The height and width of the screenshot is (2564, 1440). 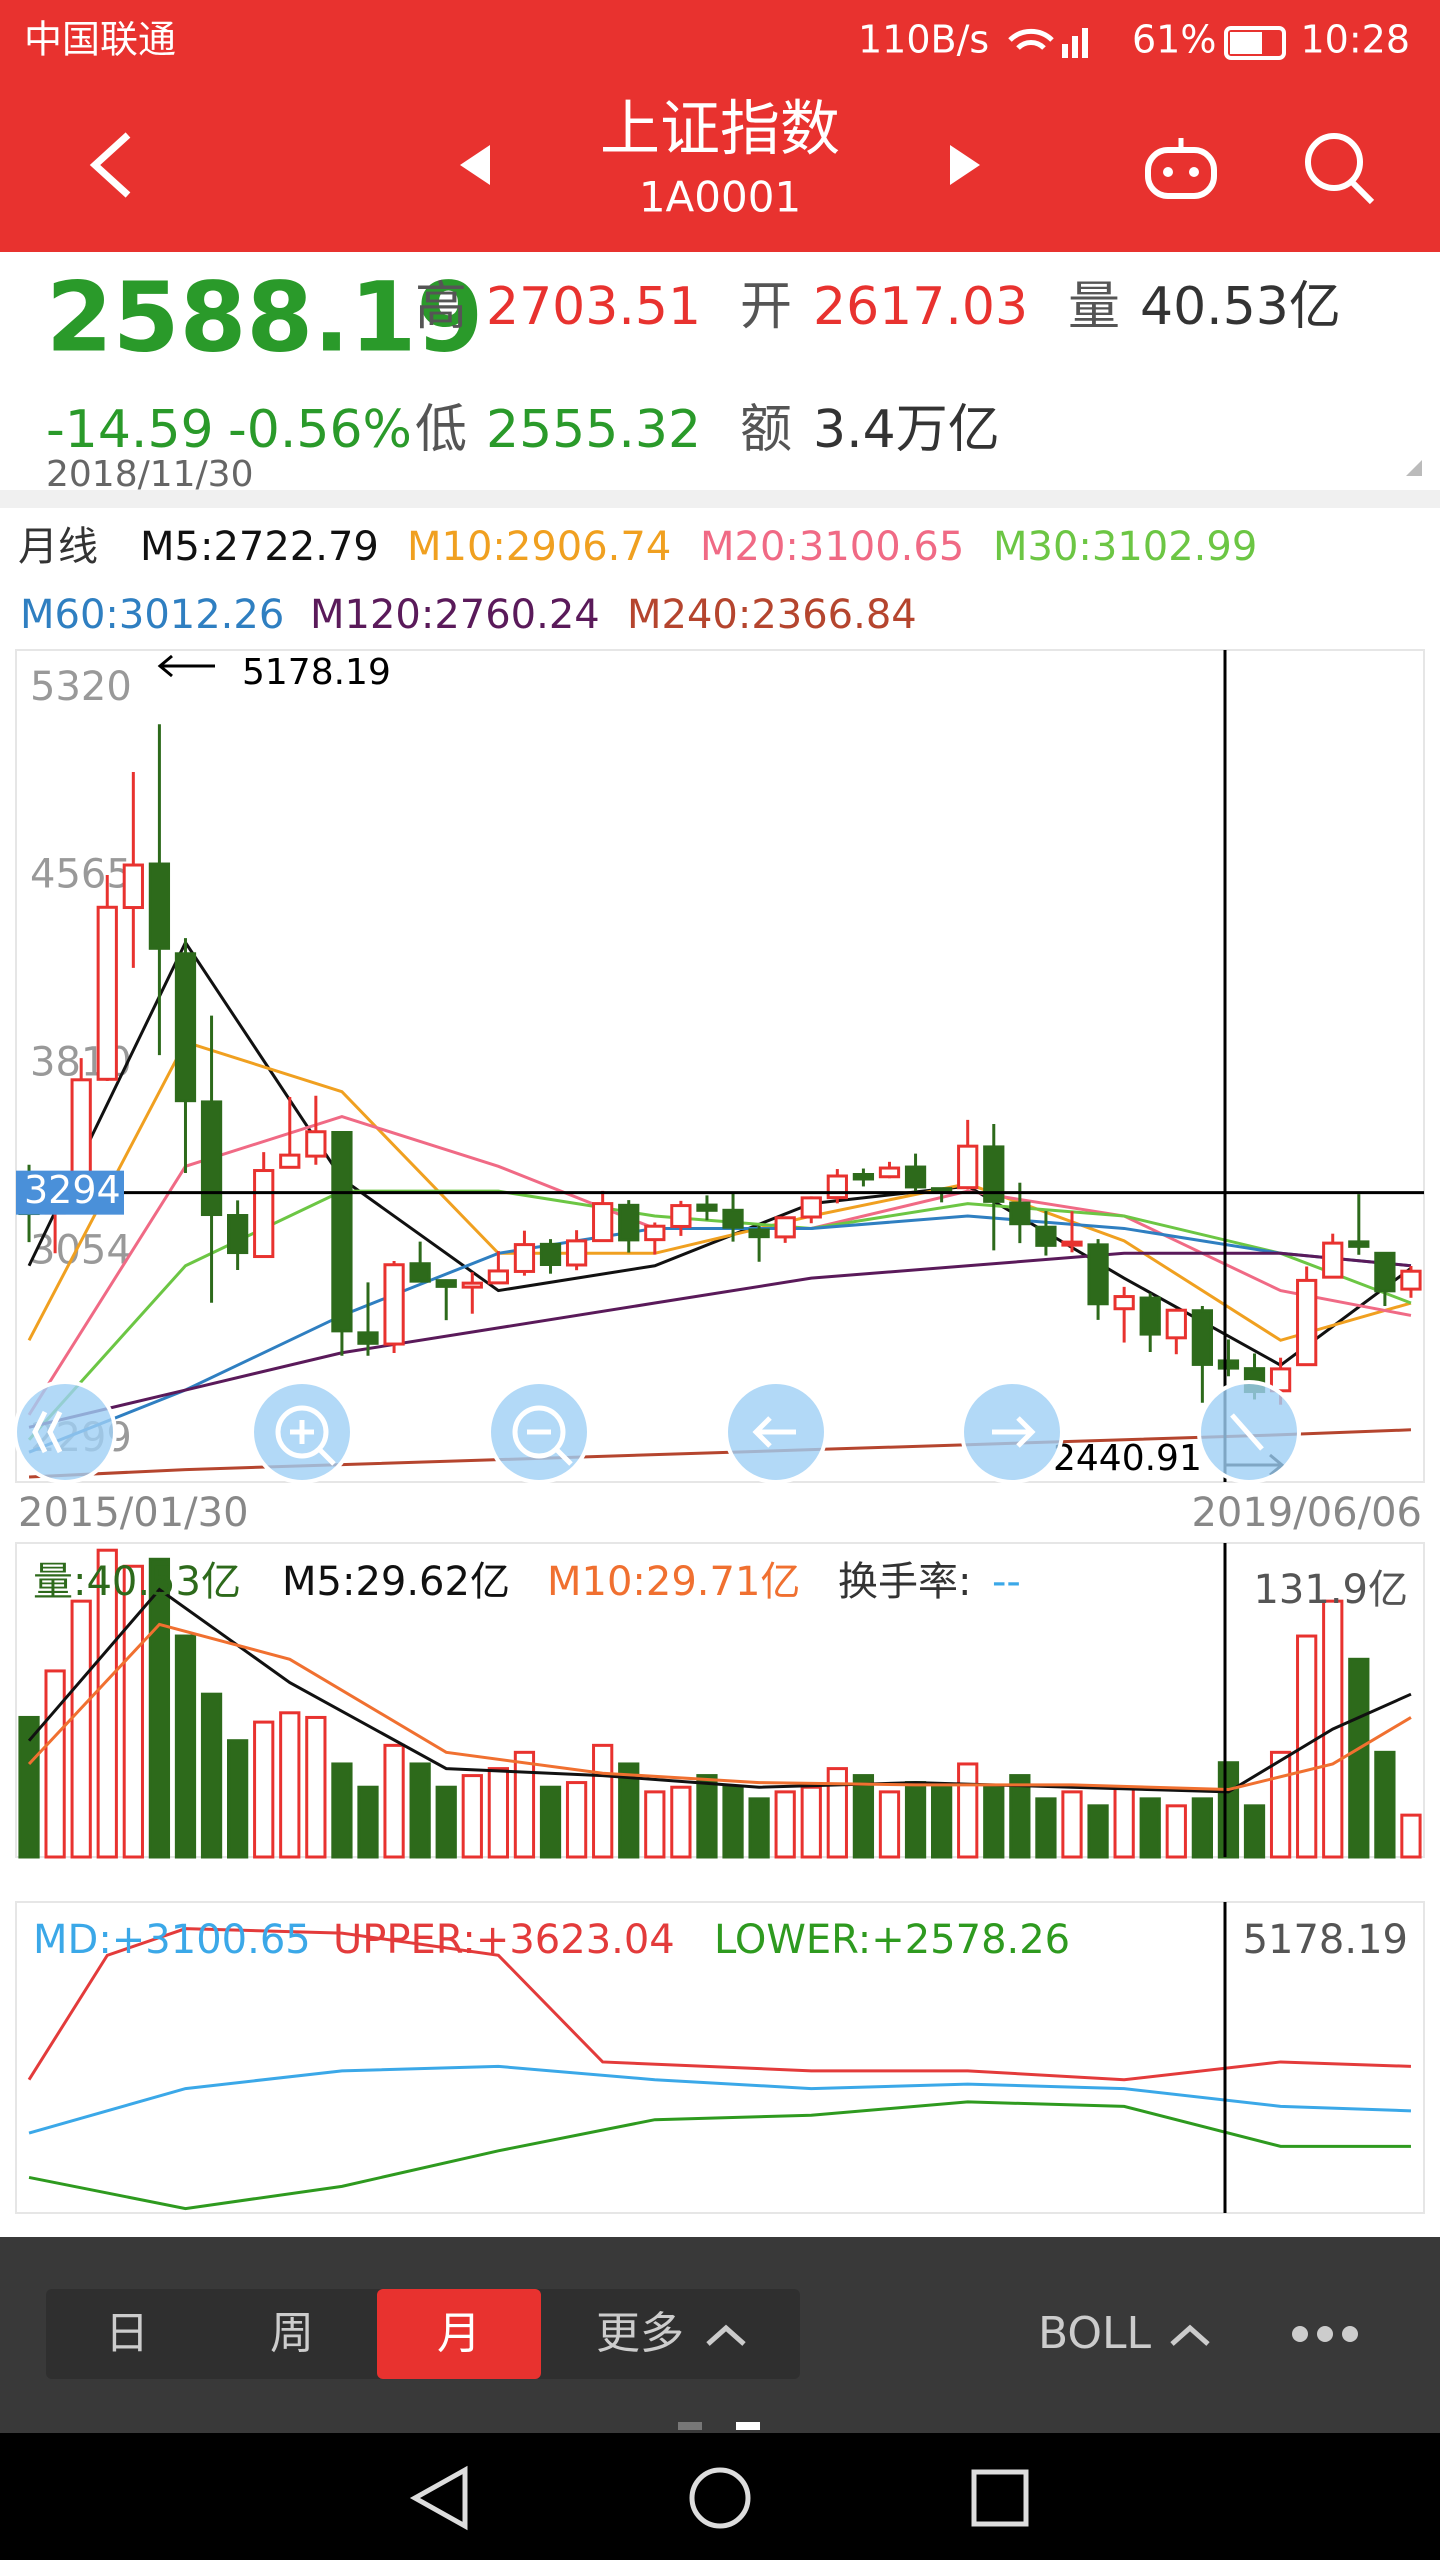 I want to click on tab-day: 日, so click(x=127, y=2333).